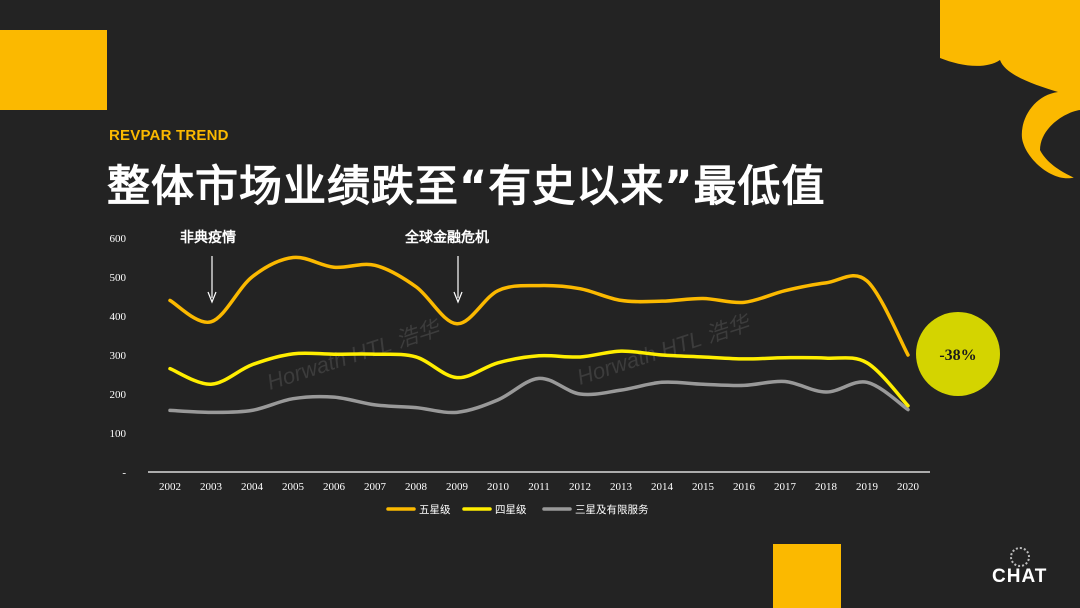 The width and height of the screenshot is (1080, 608). I want to click on decor-square-top-left, so click(53, 70).